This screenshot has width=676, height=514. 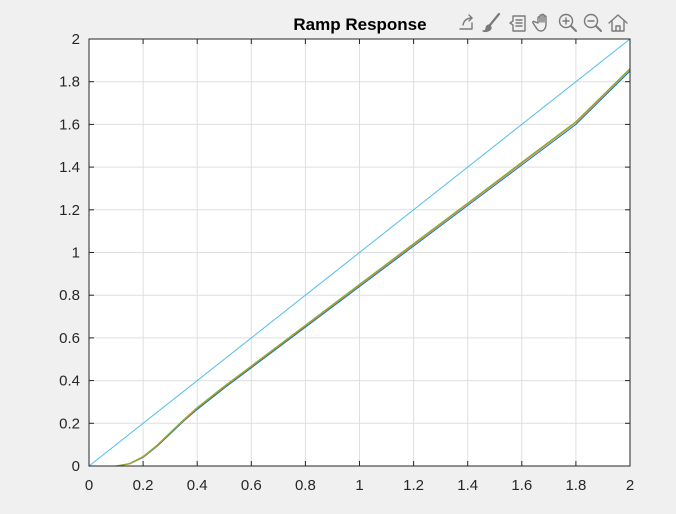 What do you see at coordinates (69, 124) in the screenshot?
I see `y-tick-label: 1.6` at bounding box center [69, 124].